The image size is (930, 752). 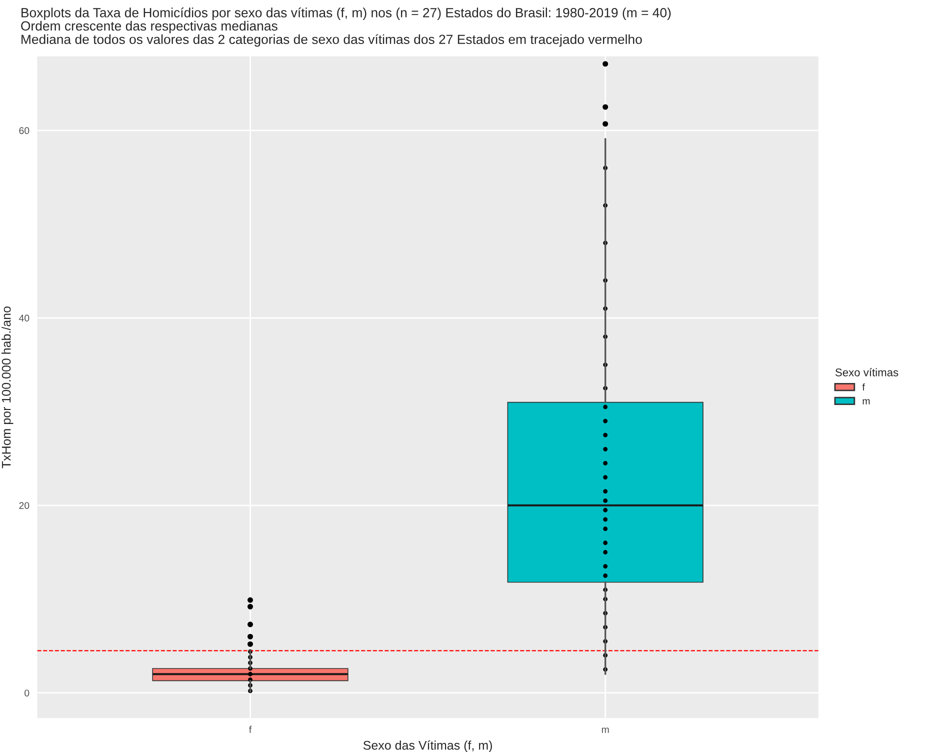 I want to click on legend-label: m, so click(x=866, y=401).